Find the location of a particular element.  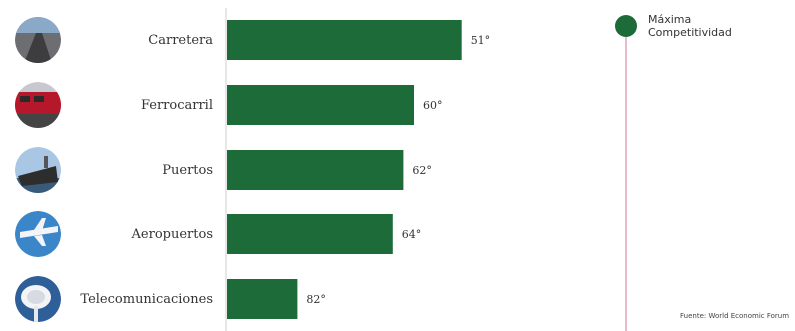

satellite-dish-icon is located at coordinates (38, 299).